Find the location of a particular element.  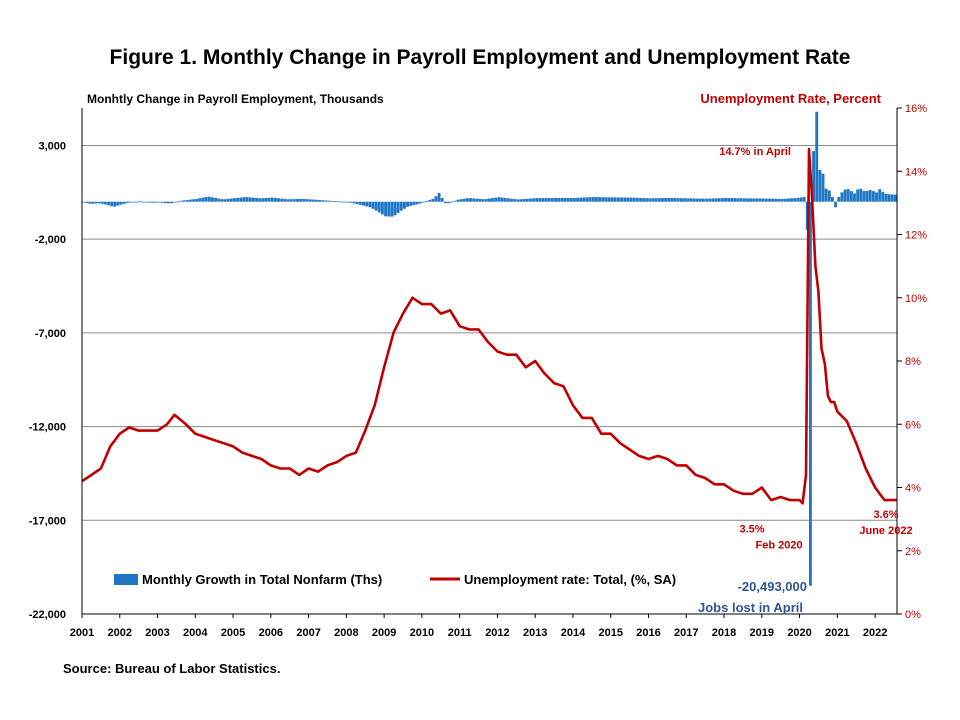

x-tick-label: 2020 is located at coordinates (799, 633).